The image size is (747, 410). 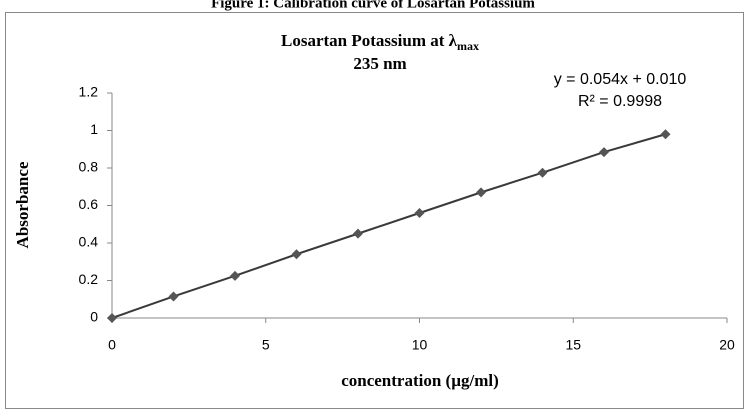 I want to click on y-tick-label: 0, so click(x=94, y=317).